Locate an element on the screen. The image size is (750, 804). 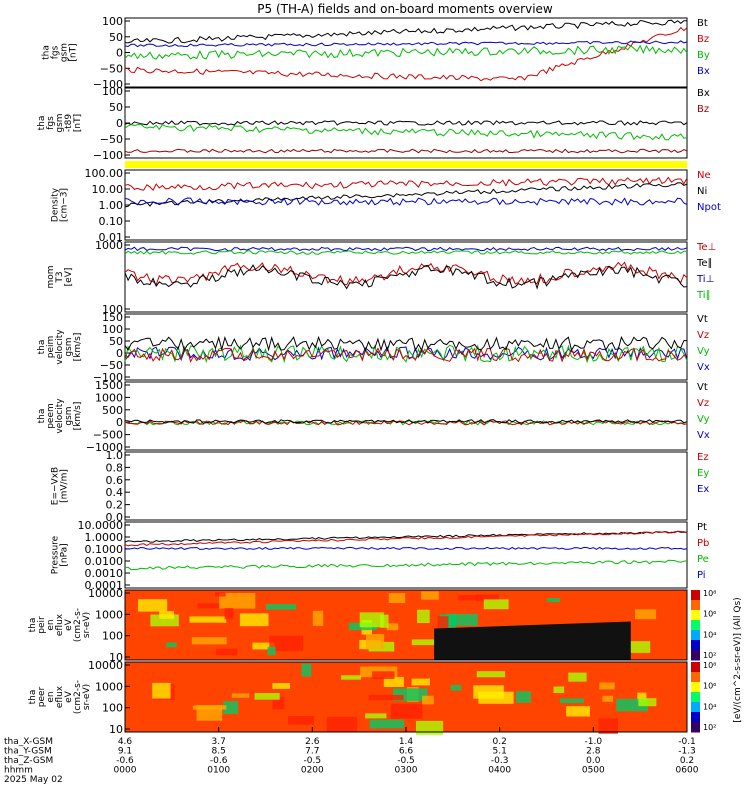
x-tick-label: 6.6 is located at coordinates (406, 752).